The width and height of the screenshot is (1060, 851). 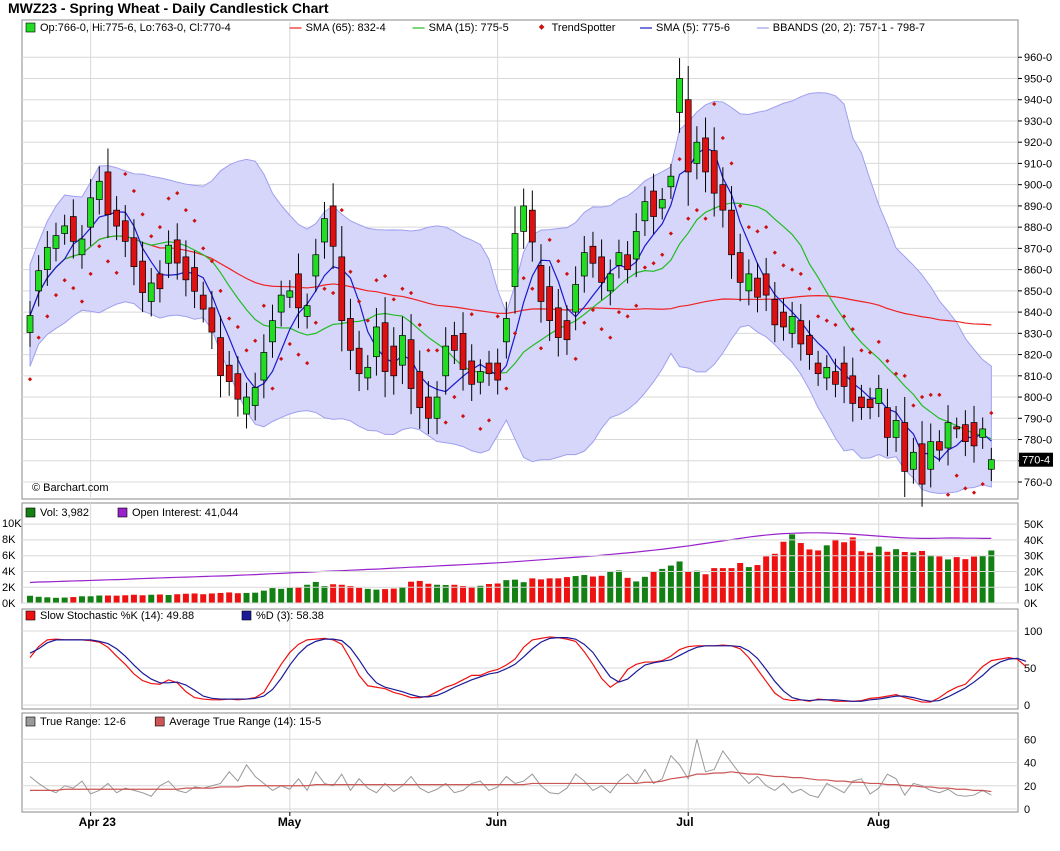 I want to click on tr-tick-label: 40, so click(x=1030, y=764).